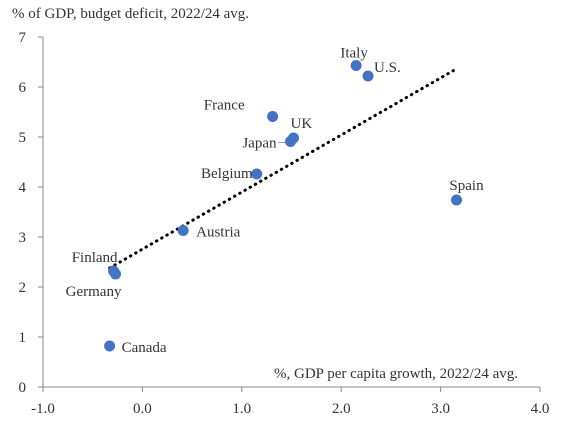  Describe the element at coordinates (257, 174) in the screenshot. I see `point-belgium` at that location.